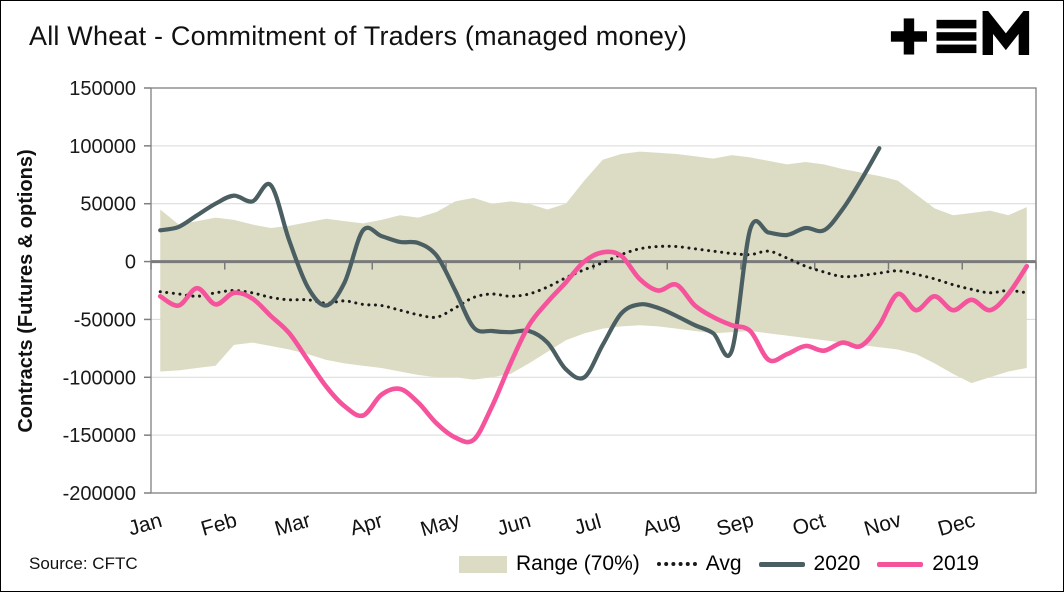  I want to click on tem-logo-graphic, so click(960, 29).